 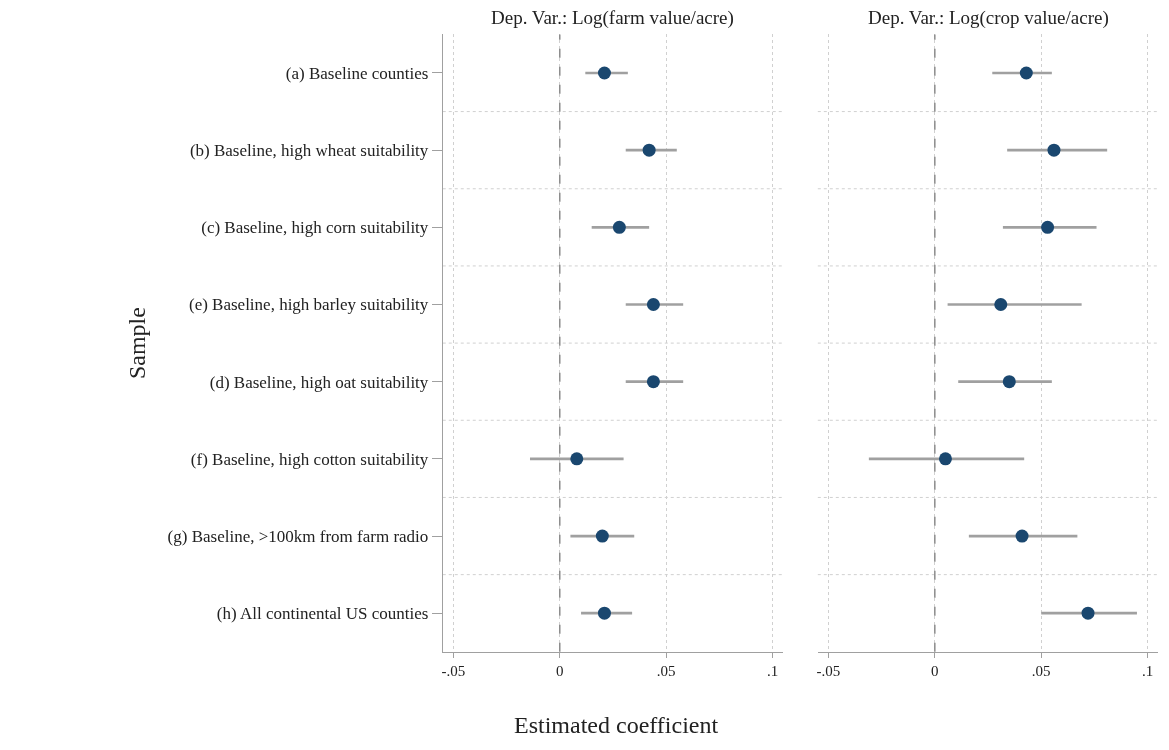 What do you see at coordinates (616, 725) in the screenshot?
I see `x-axis-title: Estimated coefficient` at bounding box center [616, 725].